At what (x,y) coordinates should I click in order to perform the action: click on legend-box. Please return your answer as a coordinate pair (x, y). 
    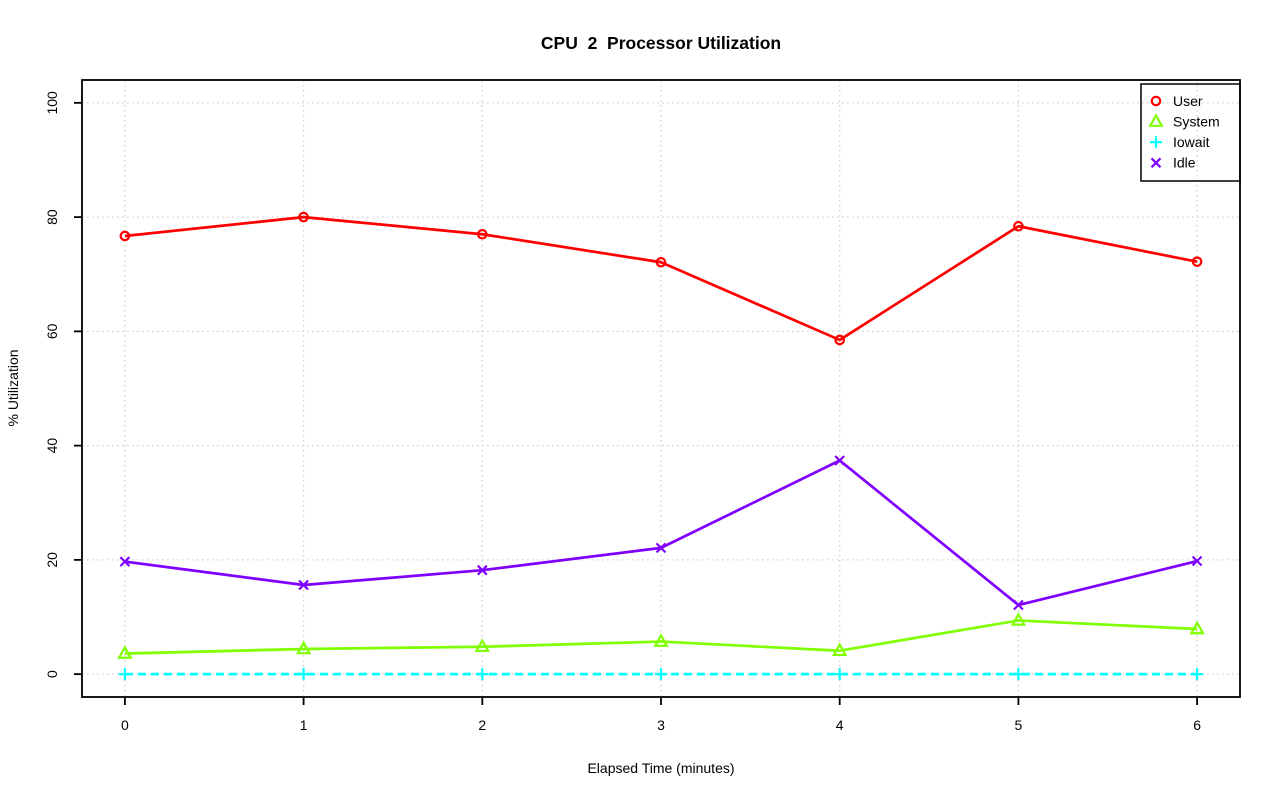
    Looking at the image, I should click on (1190, 132).